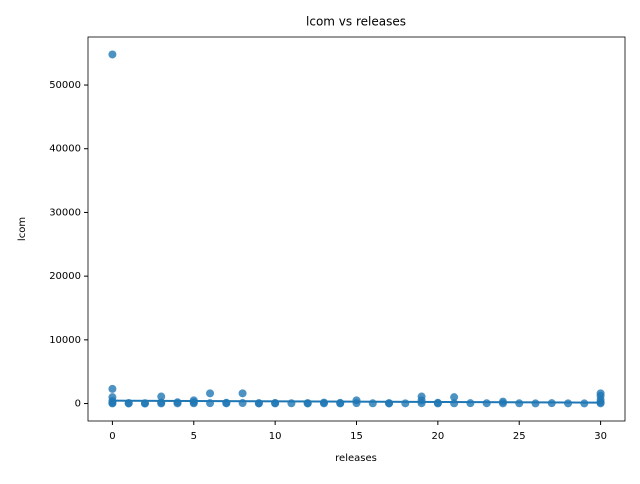 Image resolution: width=640 pixels, height=484 pixels. Describe the element at coordinates (65, 276) in the screenshot. I see `y-tick-label: 20000` at that location.